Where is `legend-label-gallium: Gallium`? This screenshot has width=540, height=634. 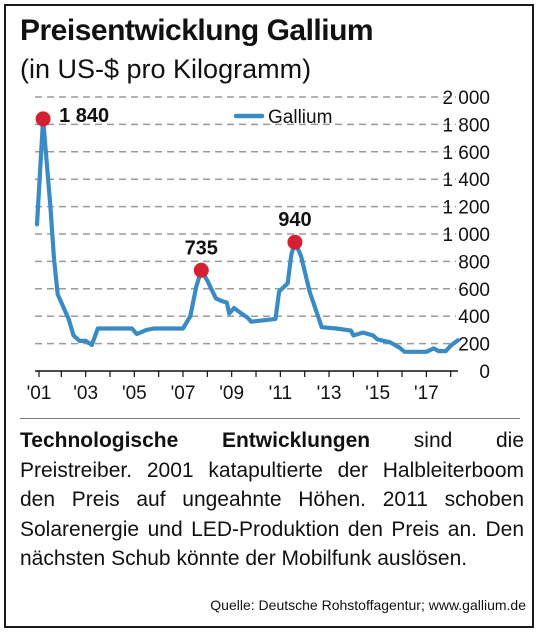 legend-label-gallium: Gallium is located at coordinates (300, 117).